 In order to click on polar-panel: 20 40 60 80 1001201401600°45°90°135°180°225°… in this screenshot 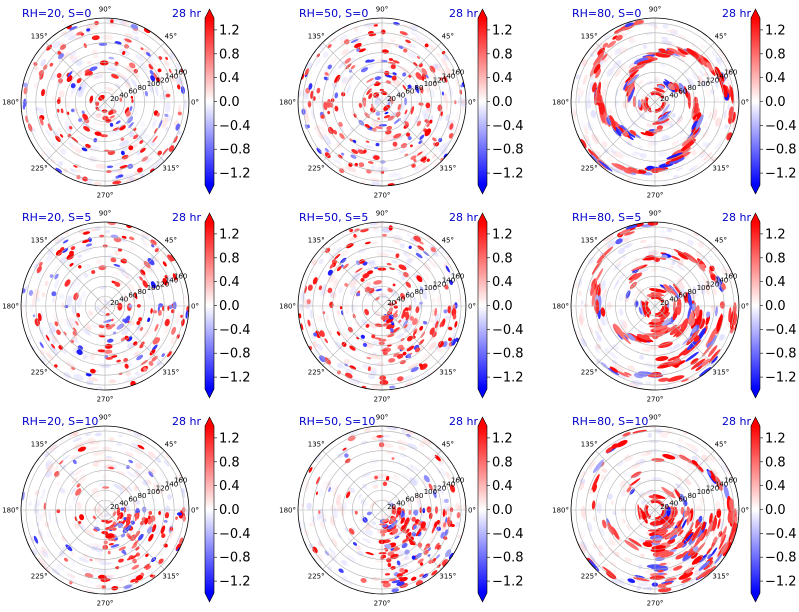, I will do `click(401, 307)`.